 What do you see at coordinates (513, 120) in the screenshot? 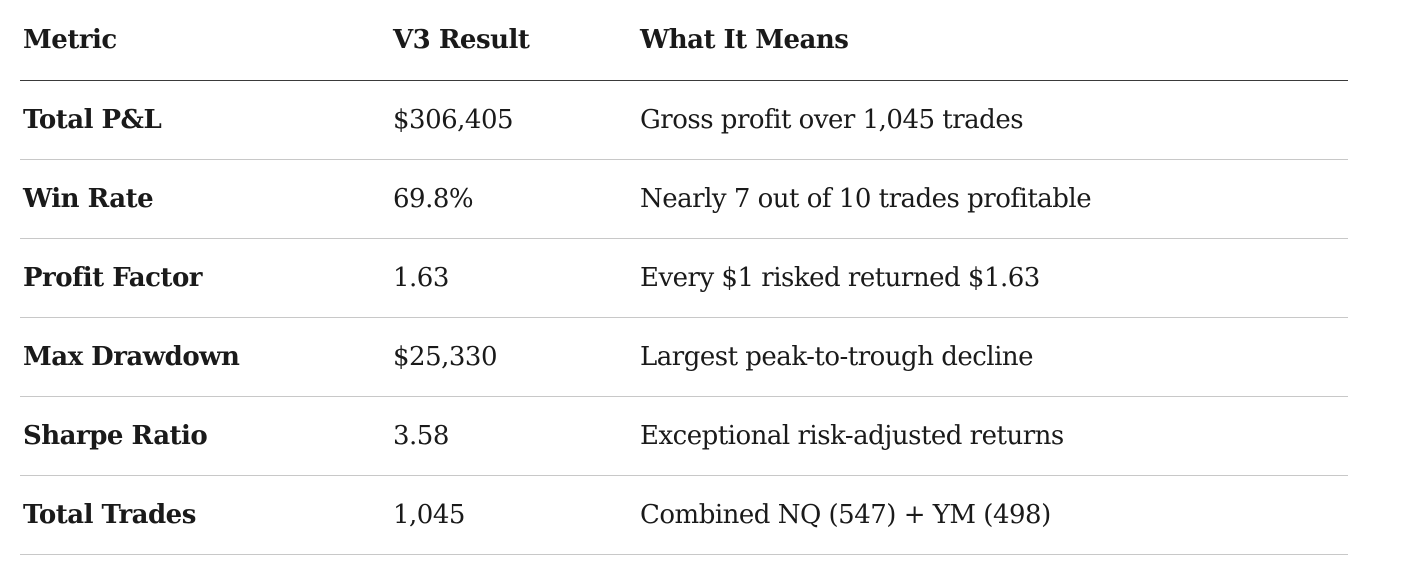
I see `result-cell: $306,405` at bounding box center [513, 120].